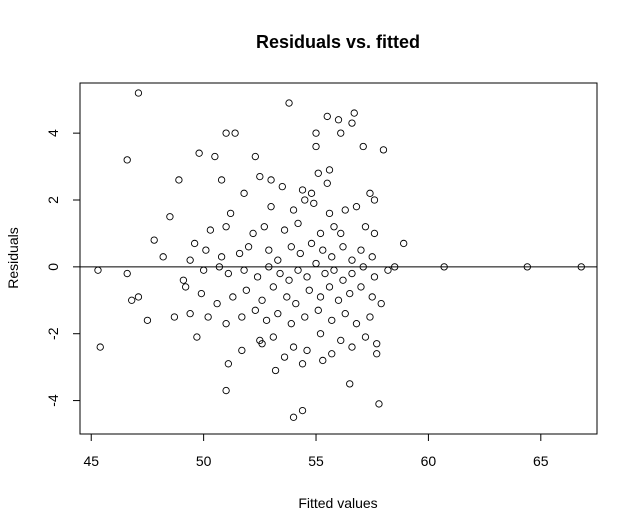  I want to click on x-tick-label: 45, so click(91, 461).